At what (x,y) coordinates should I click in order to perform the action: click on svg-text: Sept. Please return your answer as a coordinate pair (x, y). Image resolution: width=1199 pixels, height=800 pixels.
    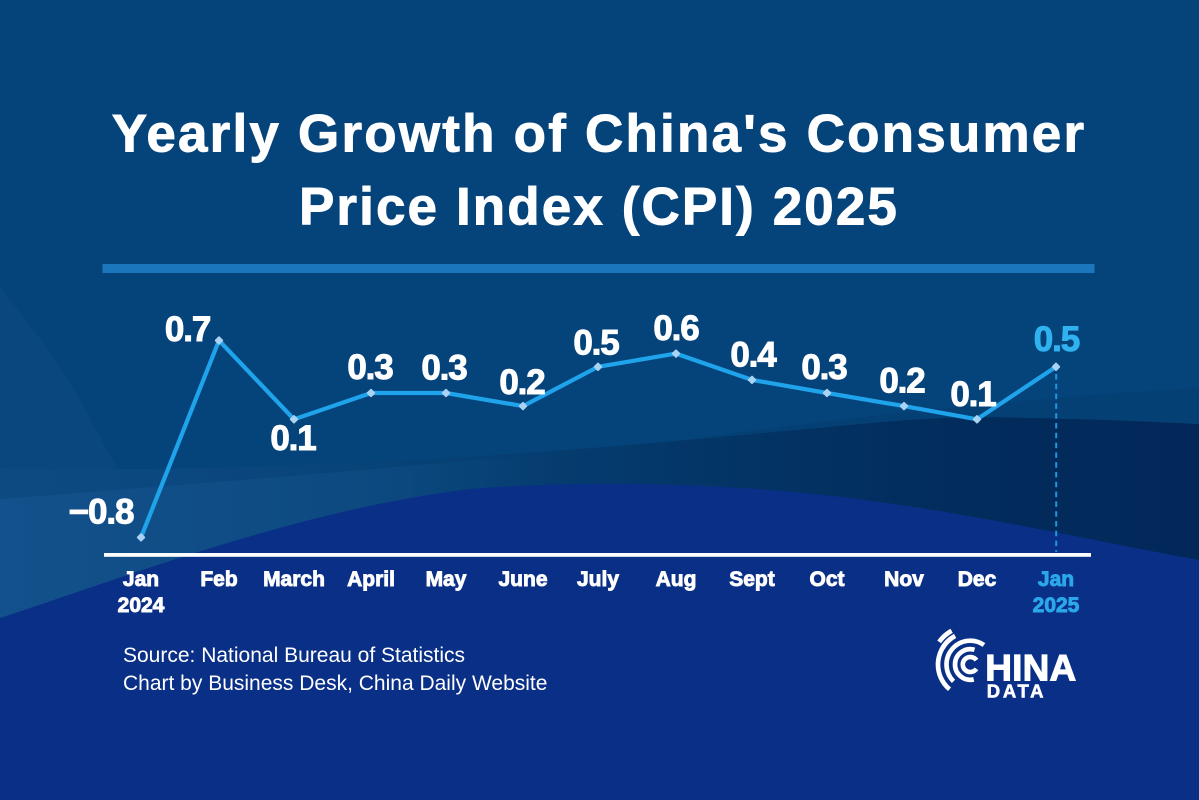
    Looking at the image, I should click on (752, 579).